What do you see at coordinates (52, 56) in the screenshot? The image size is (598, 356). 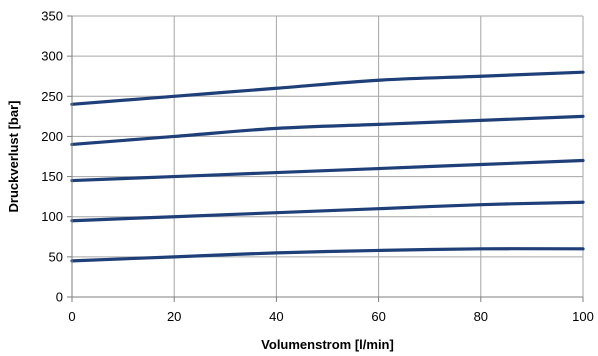 I see `y-tick-label: 300` at bounding box center [52, 56].